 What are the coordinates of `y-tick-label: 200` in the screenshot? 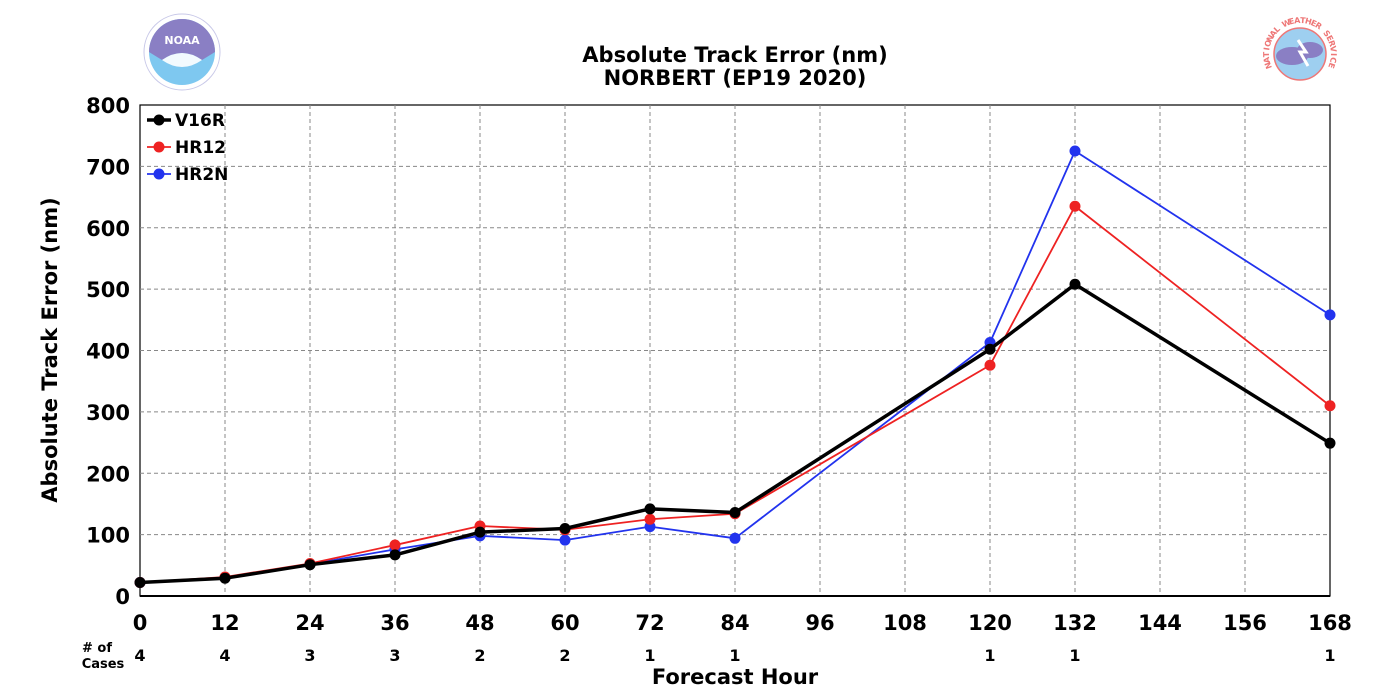 It's located at (108, 474).